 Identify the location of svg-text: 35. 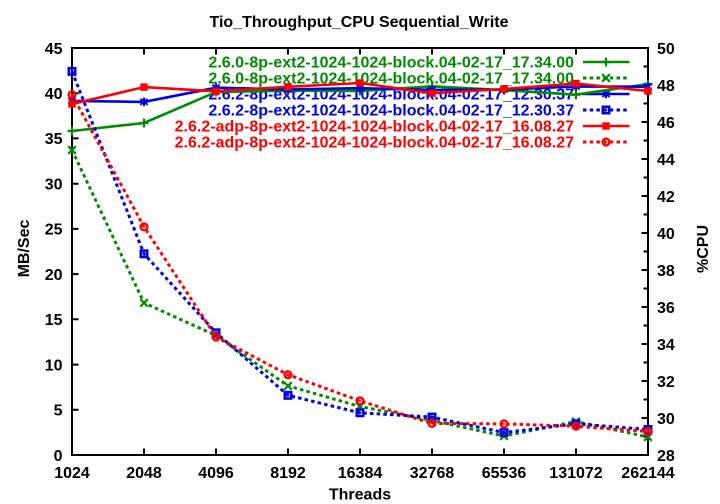
(54, 139).